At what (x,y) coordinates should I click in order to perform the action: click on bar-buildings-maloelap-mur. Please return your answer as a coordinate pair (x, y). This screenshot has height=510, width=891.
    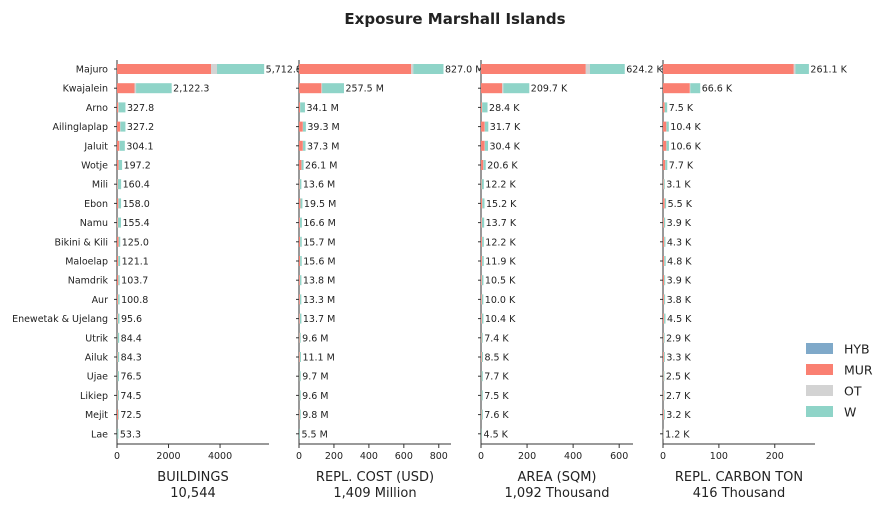
    Looking at the image, I should click on (118, 261).